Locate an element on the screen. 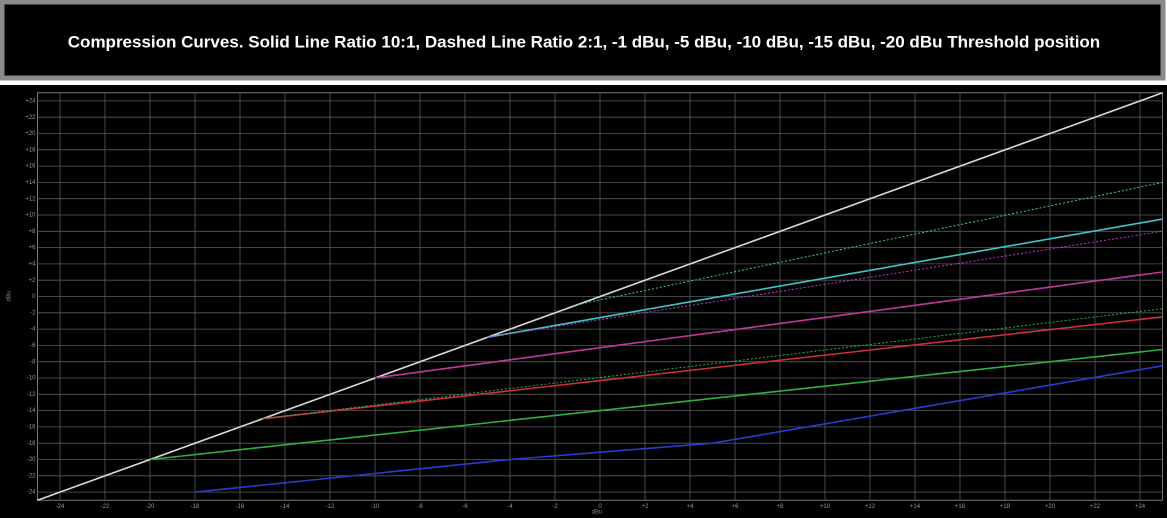 Image resolution: width=1167 pixels, height=518 pixels. y-tick-label: +24 is located at coordinates (30, 101).